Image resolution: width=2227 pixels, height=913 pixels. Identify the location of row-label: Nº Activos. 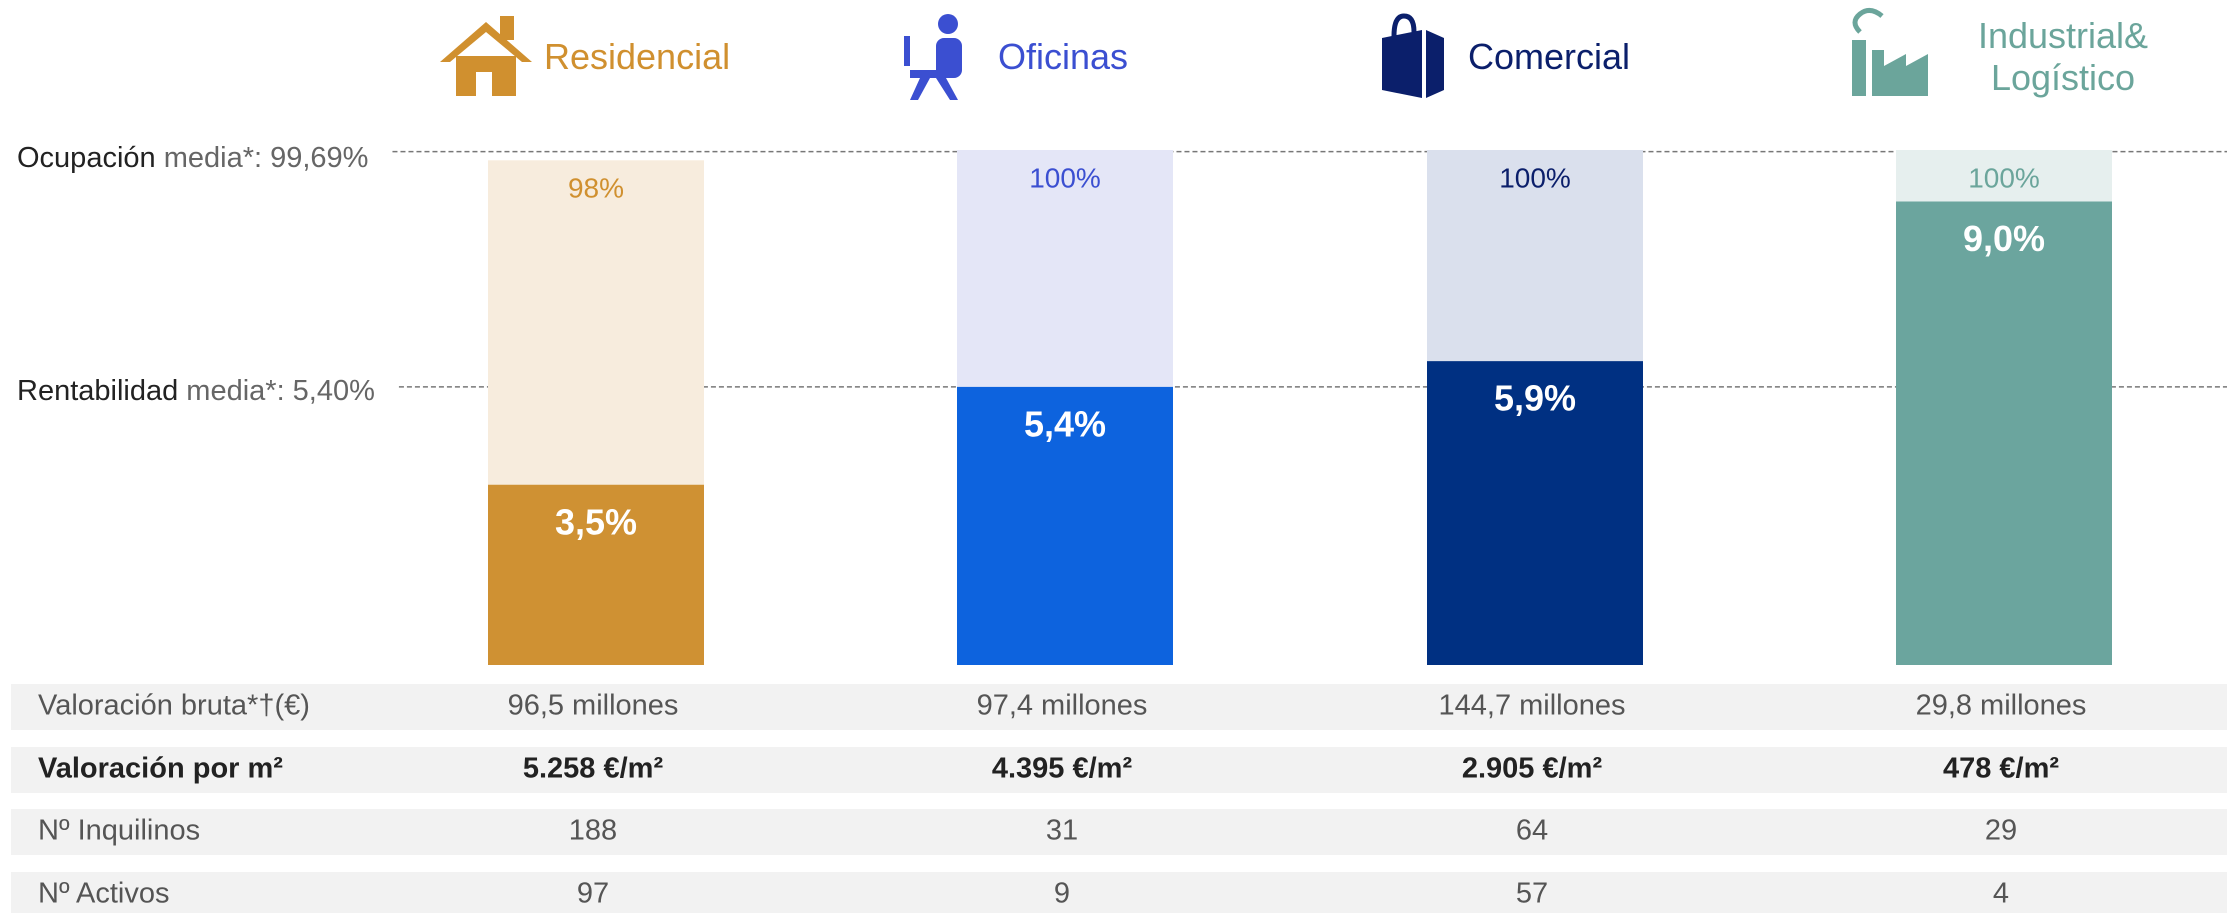
(103, 894).